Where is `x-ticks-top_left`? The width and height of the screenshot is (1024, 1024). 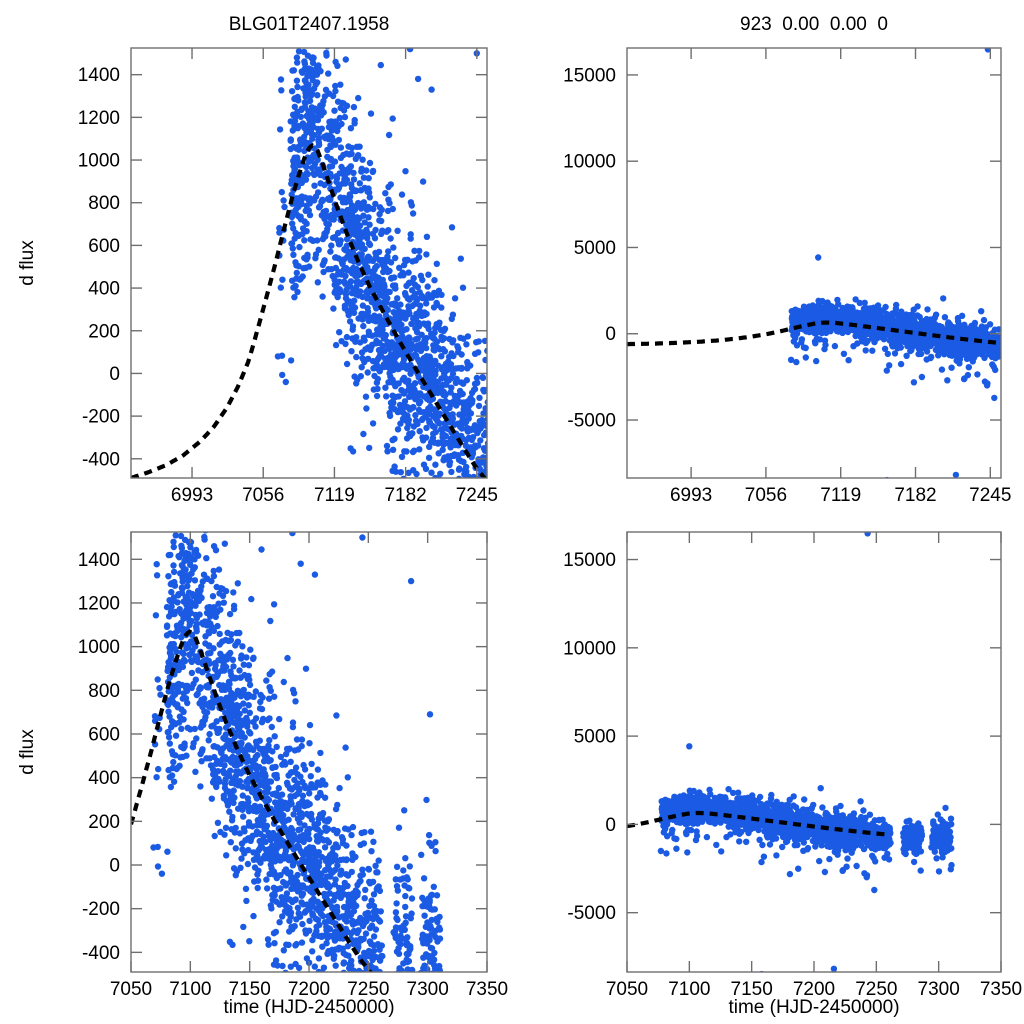 x-ticks-top_left is located at coordinates (334, 263).